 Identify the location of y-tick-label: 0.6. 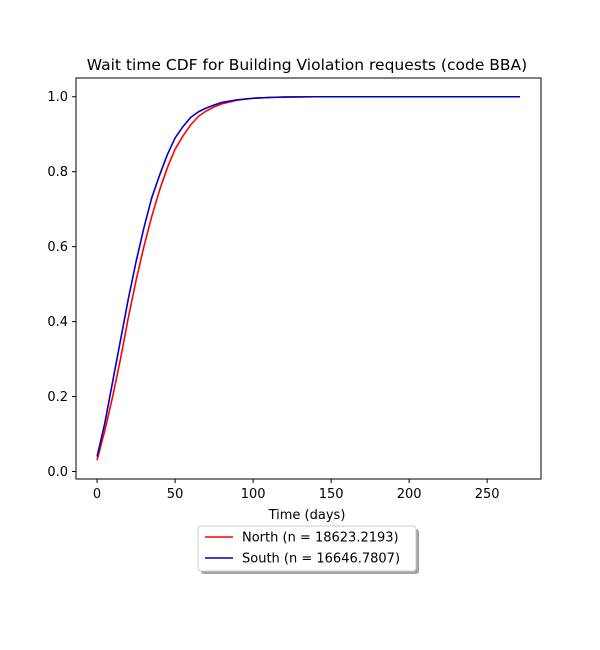
(57, 247).